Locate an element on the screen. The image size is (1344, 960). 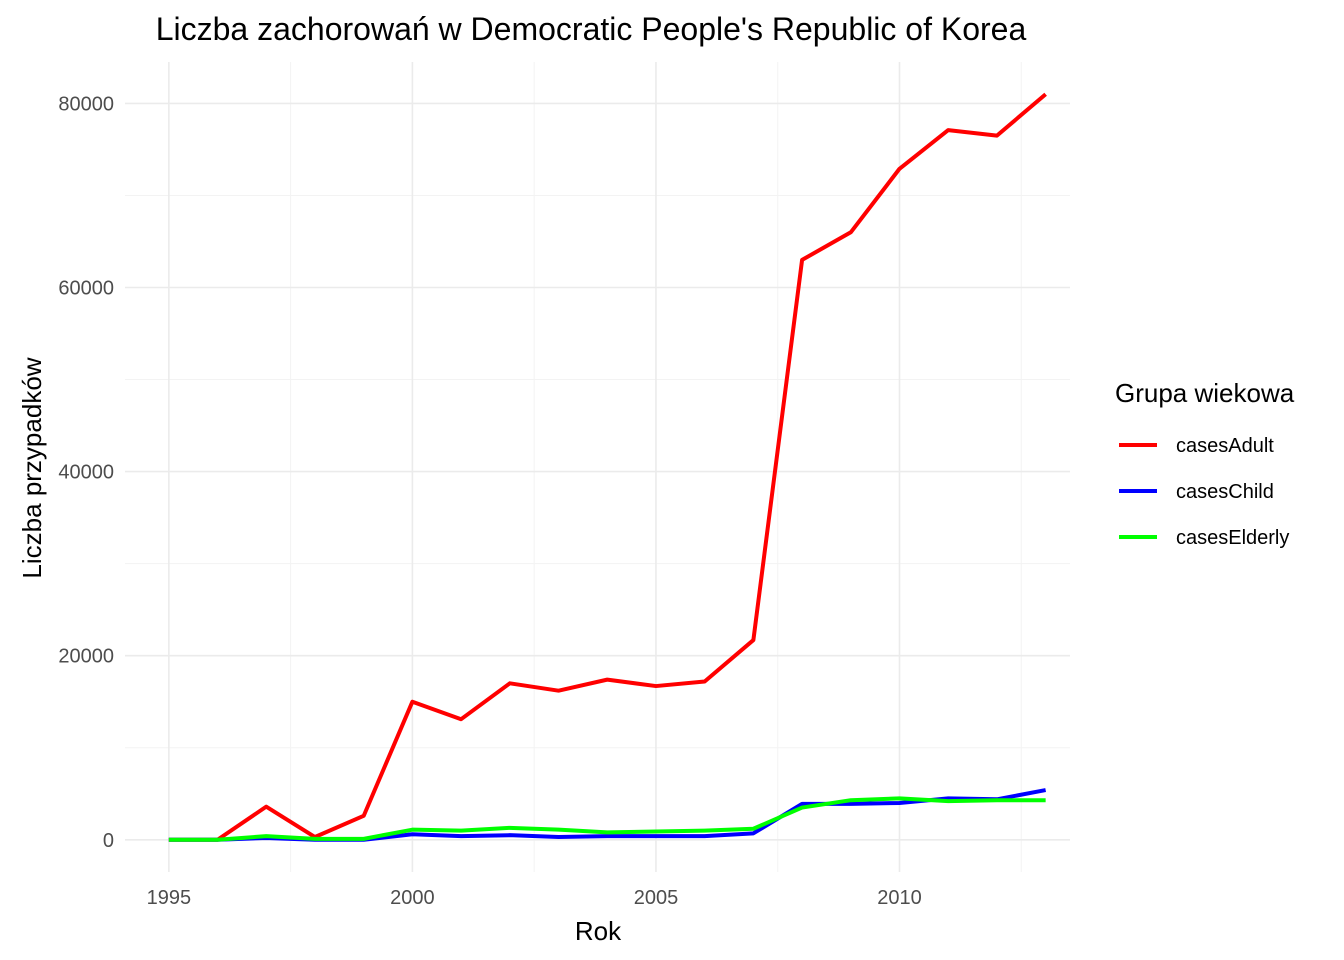
y-axis-tick-labels: 0 20000 40000 60000 80000 is located at coordinates (86, 472).